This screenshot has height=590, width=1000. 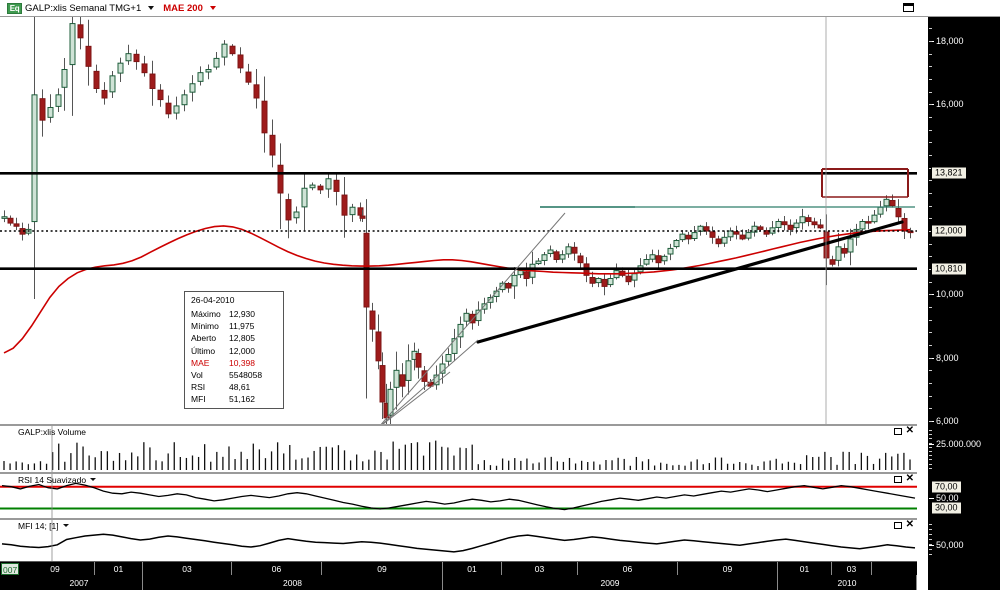 What do you see at coordinates (52, 432) in the screenshot?
I see `volume-pane-title: GALP:xlis Volume` at bounding box center [52, 432].